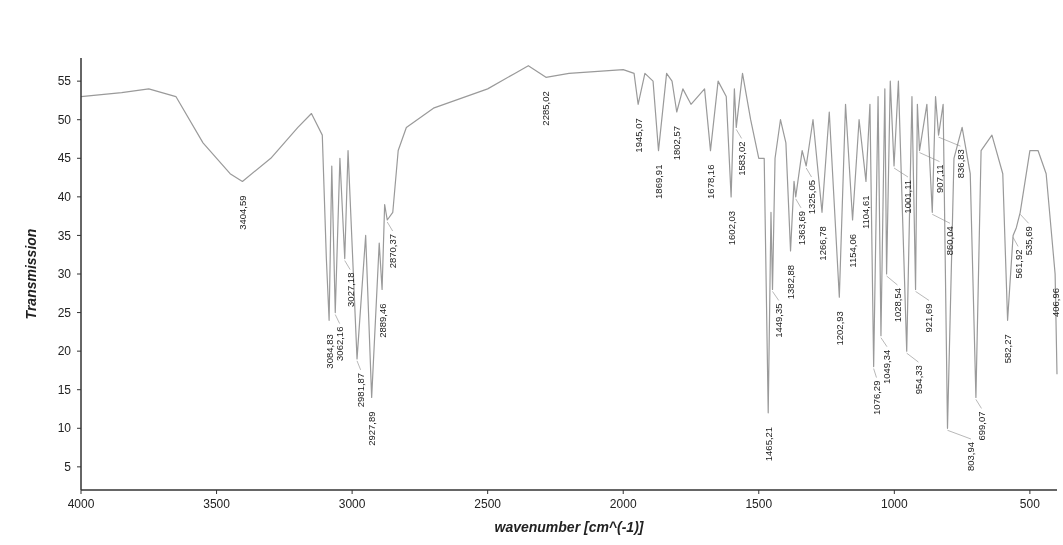 This screenshot has height=545, width=1063. What do you see at coordinates (801, 228) in the screenshot?
I see `annotation: 1363,69` at bounding box center [801, 228].